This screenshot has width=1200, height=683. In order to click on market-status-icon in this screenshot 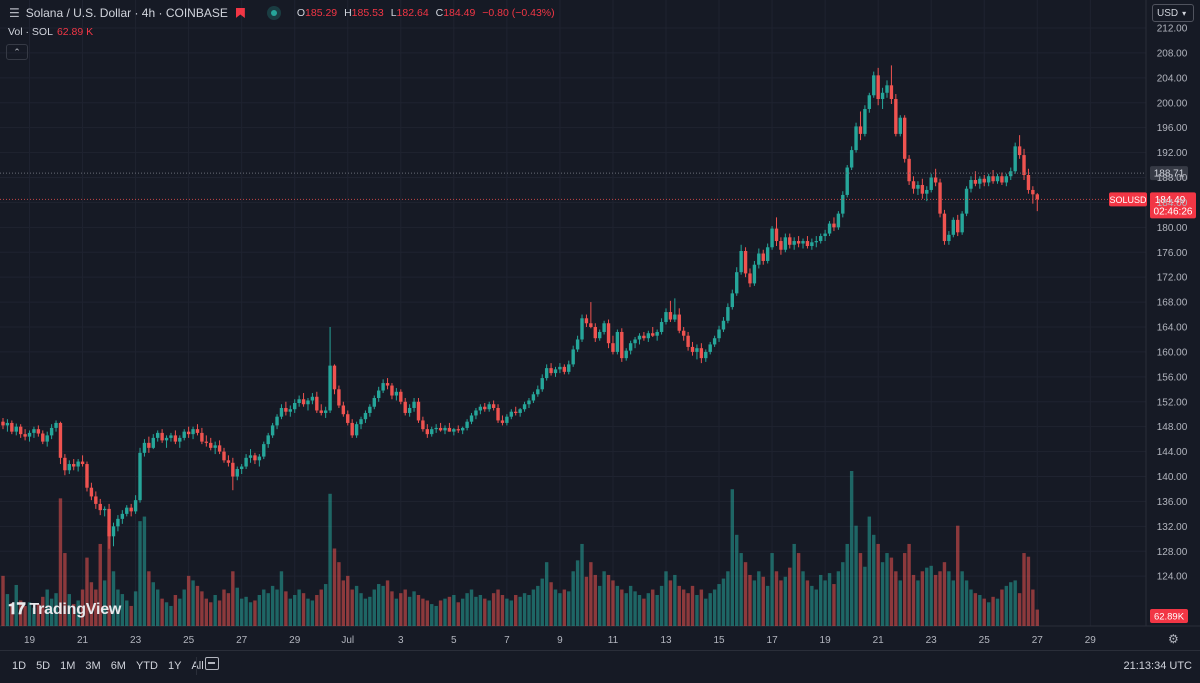, I will do `click(273, 13)`.